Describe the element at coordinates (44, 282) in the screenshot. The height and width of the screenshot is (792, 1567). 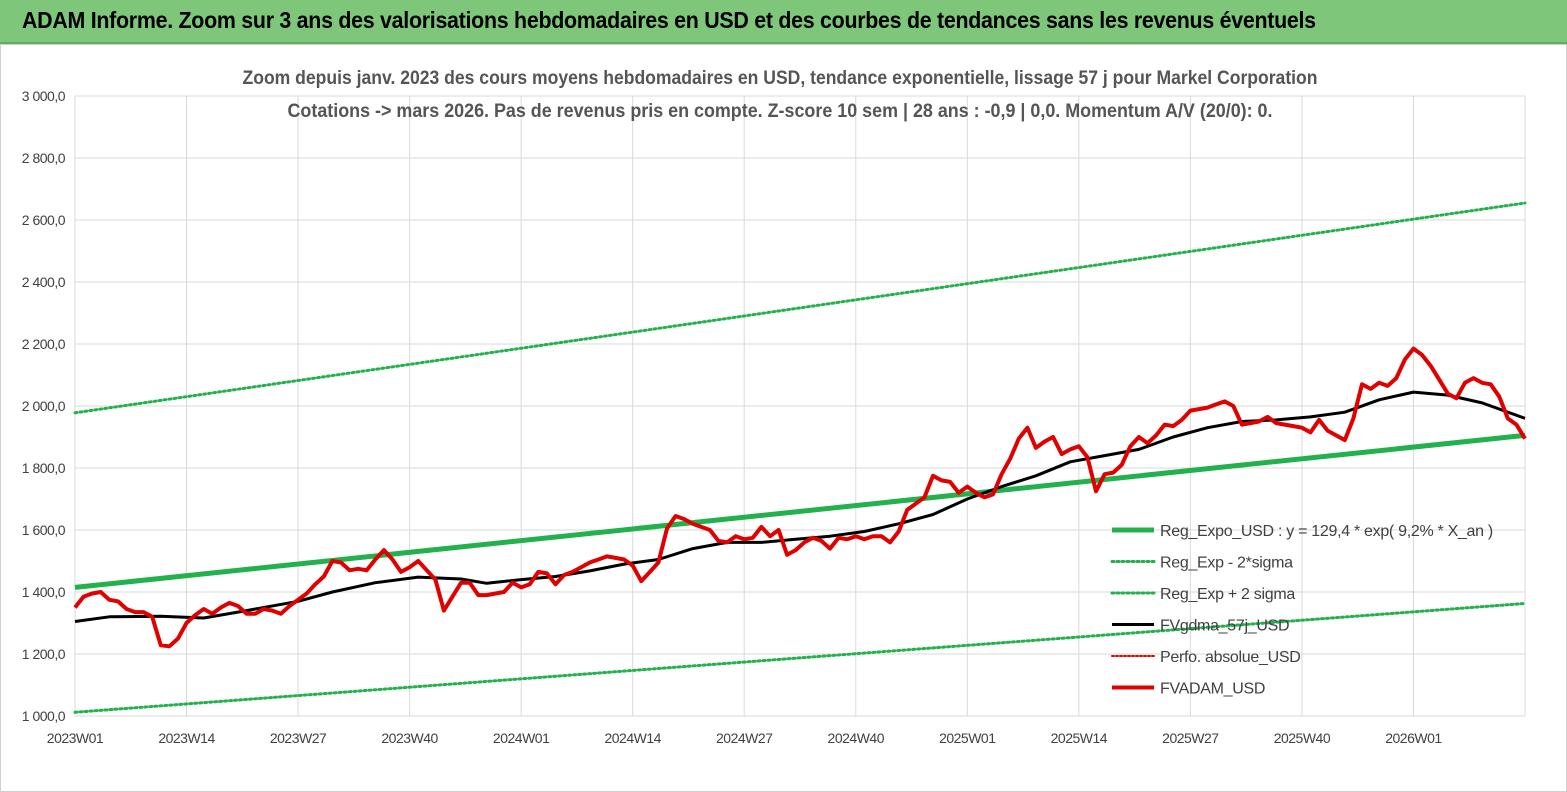
I see `y-tick-label: 2 400,0` at that location.